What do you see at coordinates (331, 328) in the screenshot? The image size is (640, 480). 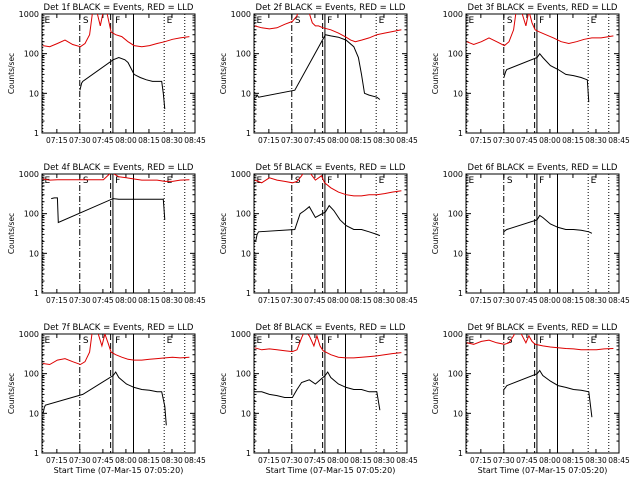 I see `panel-title: Det 8f BLACK = Events, RED = LLD` at bounding box center [331, 328].